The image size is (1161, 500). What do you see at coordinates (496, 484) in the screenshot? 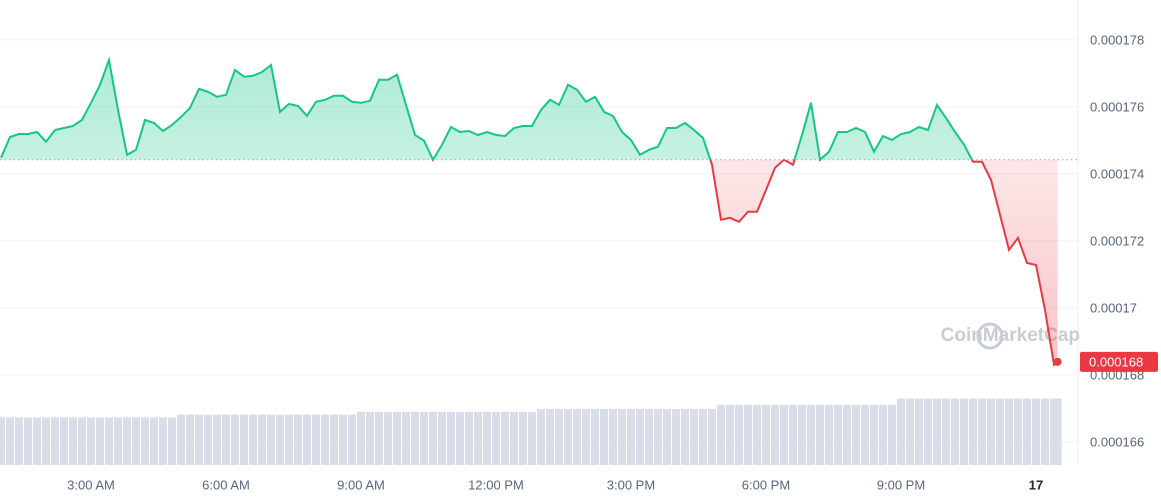
I see `x-tick-label: 12:00 PM` at bounding box center [496, 484].